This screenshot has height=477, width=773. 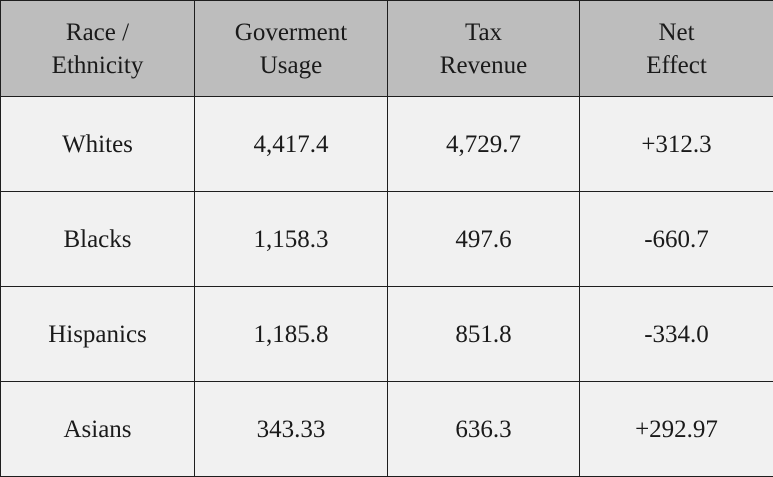 What do you see at coordinates (98, 429) in the screenshot?
I see `cell-group: Asians` at bounding box center [98, 429].